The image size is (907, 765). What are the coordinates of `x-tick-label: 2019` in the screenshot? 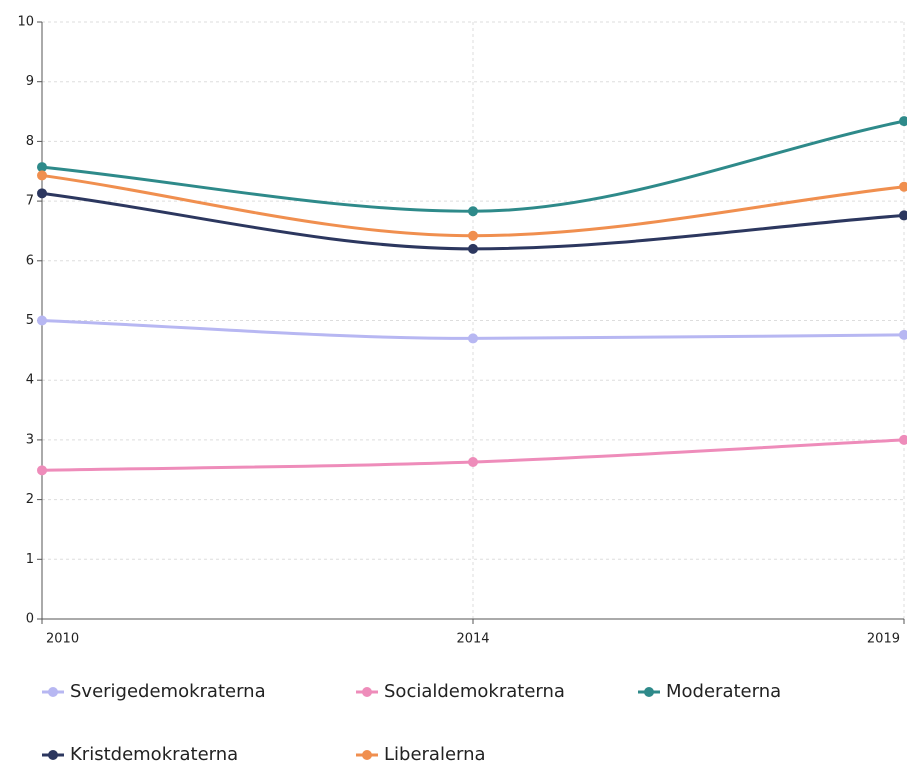 It's located at (883, 639).